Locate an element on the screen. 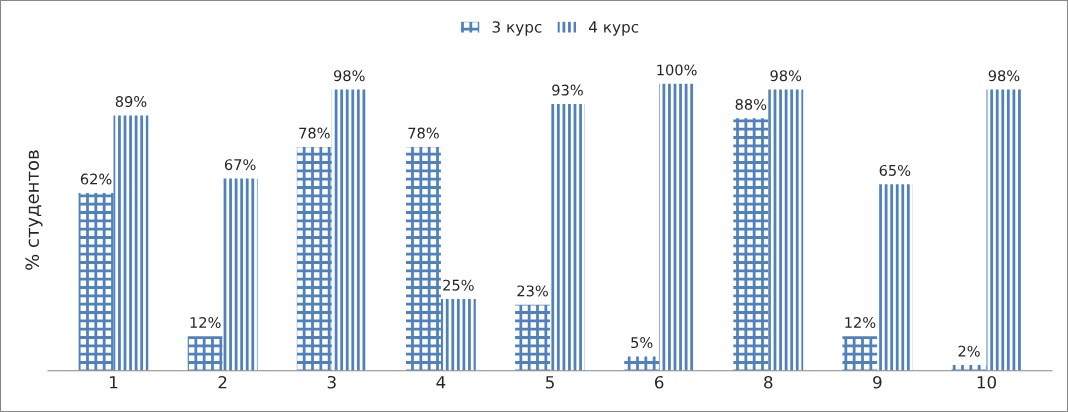 This screenshot has height=412, width=1068. data-label: 25% is located at coordinates (458, 285).